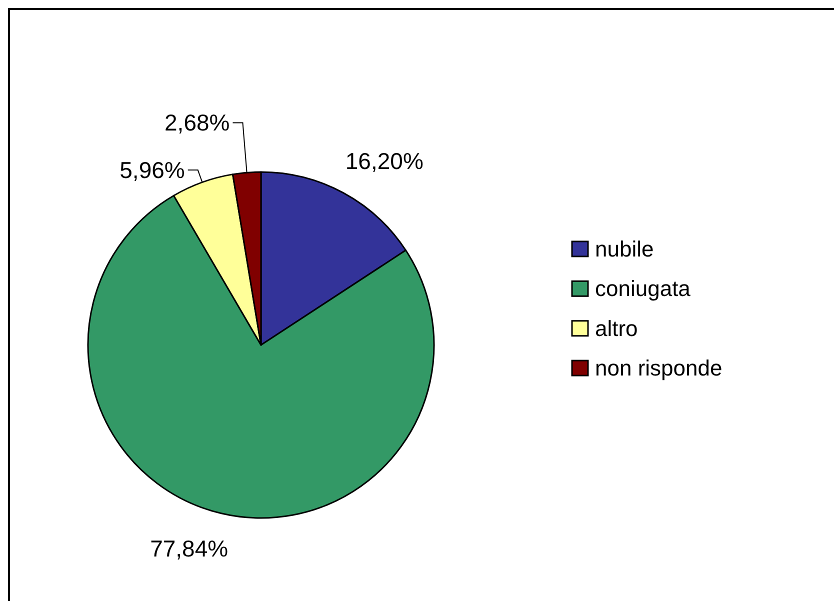 The height and width of the screenshot is (601, 834). What do you see at coordinates (624, 249) in the screenshot?
I see `legend-label: nubile` at bounding box center [624, 249].